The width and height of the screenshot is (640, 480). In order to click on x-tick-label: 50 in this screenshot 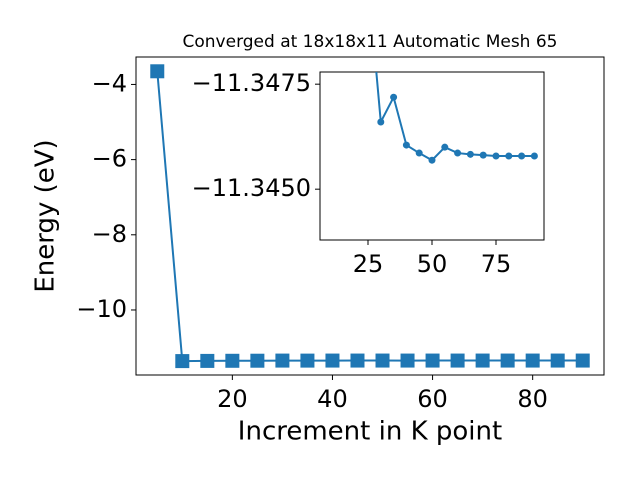, I will do `click(432, 264)`.